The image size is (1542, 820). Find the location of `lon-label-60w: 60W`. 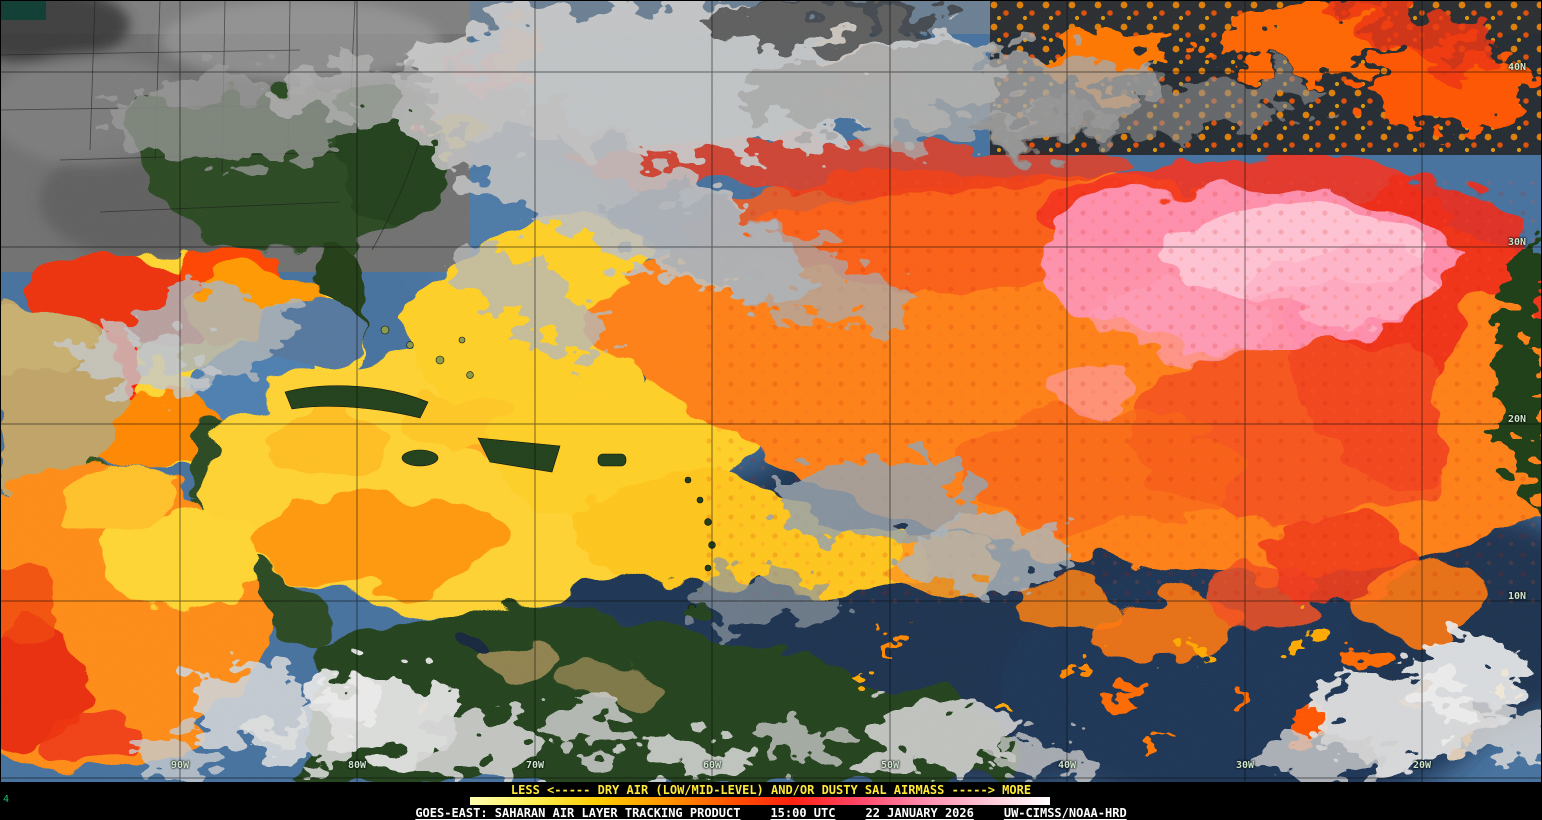

lon-label-60w: 60W is located at coordinates (712, 765).